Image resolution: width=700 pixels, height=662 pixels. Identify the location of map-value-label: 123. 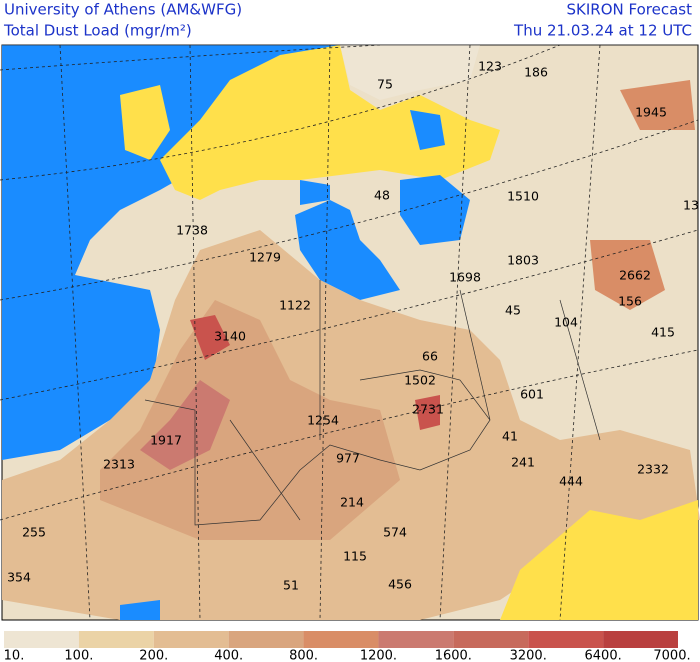
(490, 66).